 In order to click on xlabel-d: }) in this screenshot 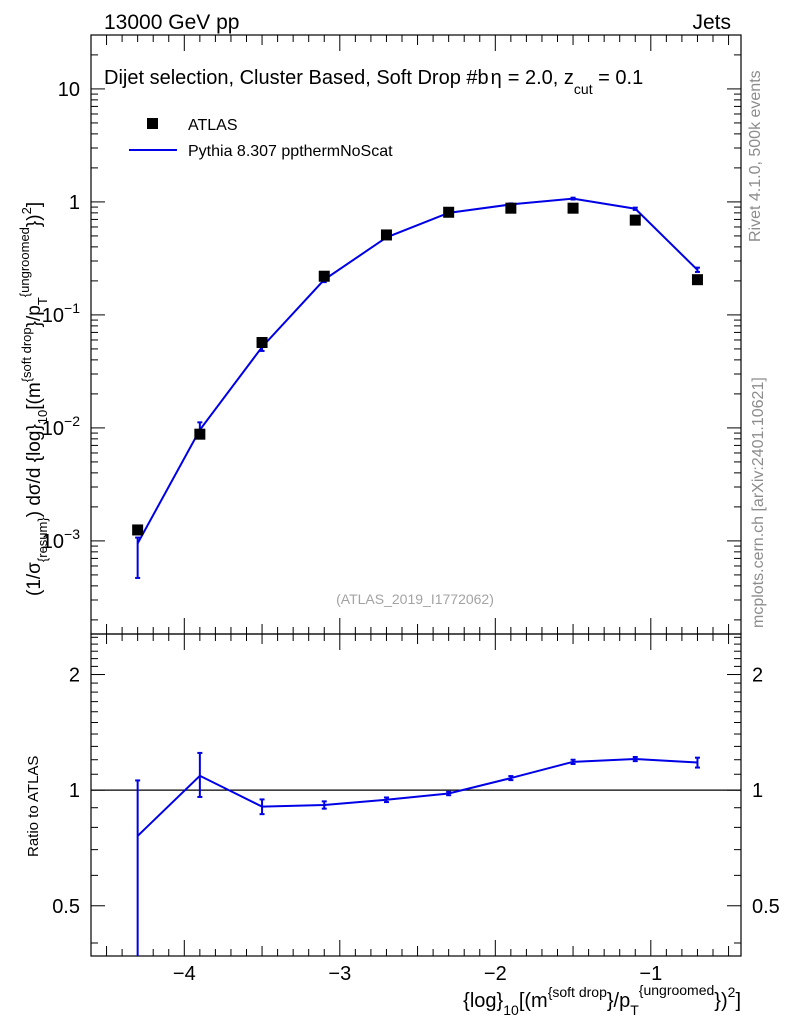, I will do `click(720, 1001)`.